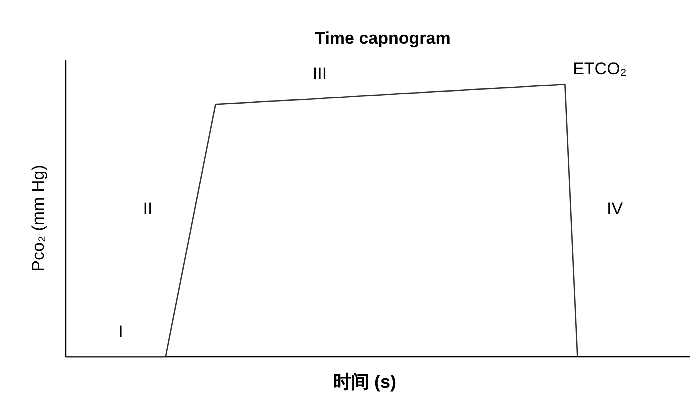 This screenshot has width=700, height=406. What do you see at coordinates (121, 332) in the screenshot?
I see `annotation: I` at bounding box center [121, 332].